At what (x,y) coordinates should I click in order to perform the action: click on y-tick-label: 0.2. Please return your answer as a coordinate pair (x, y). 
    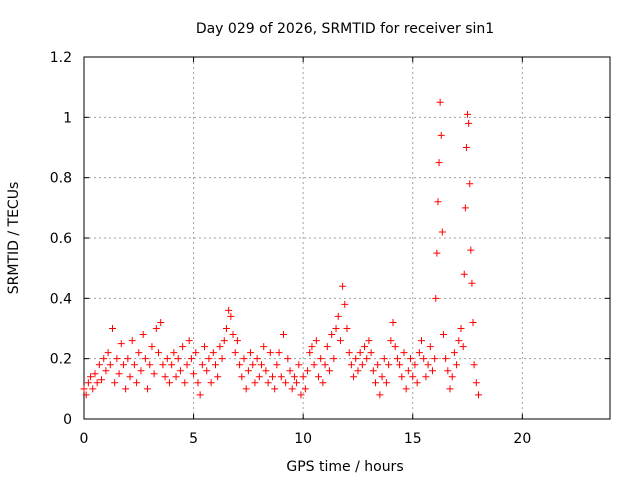
    Looking at the image, I should click on (61, 360).